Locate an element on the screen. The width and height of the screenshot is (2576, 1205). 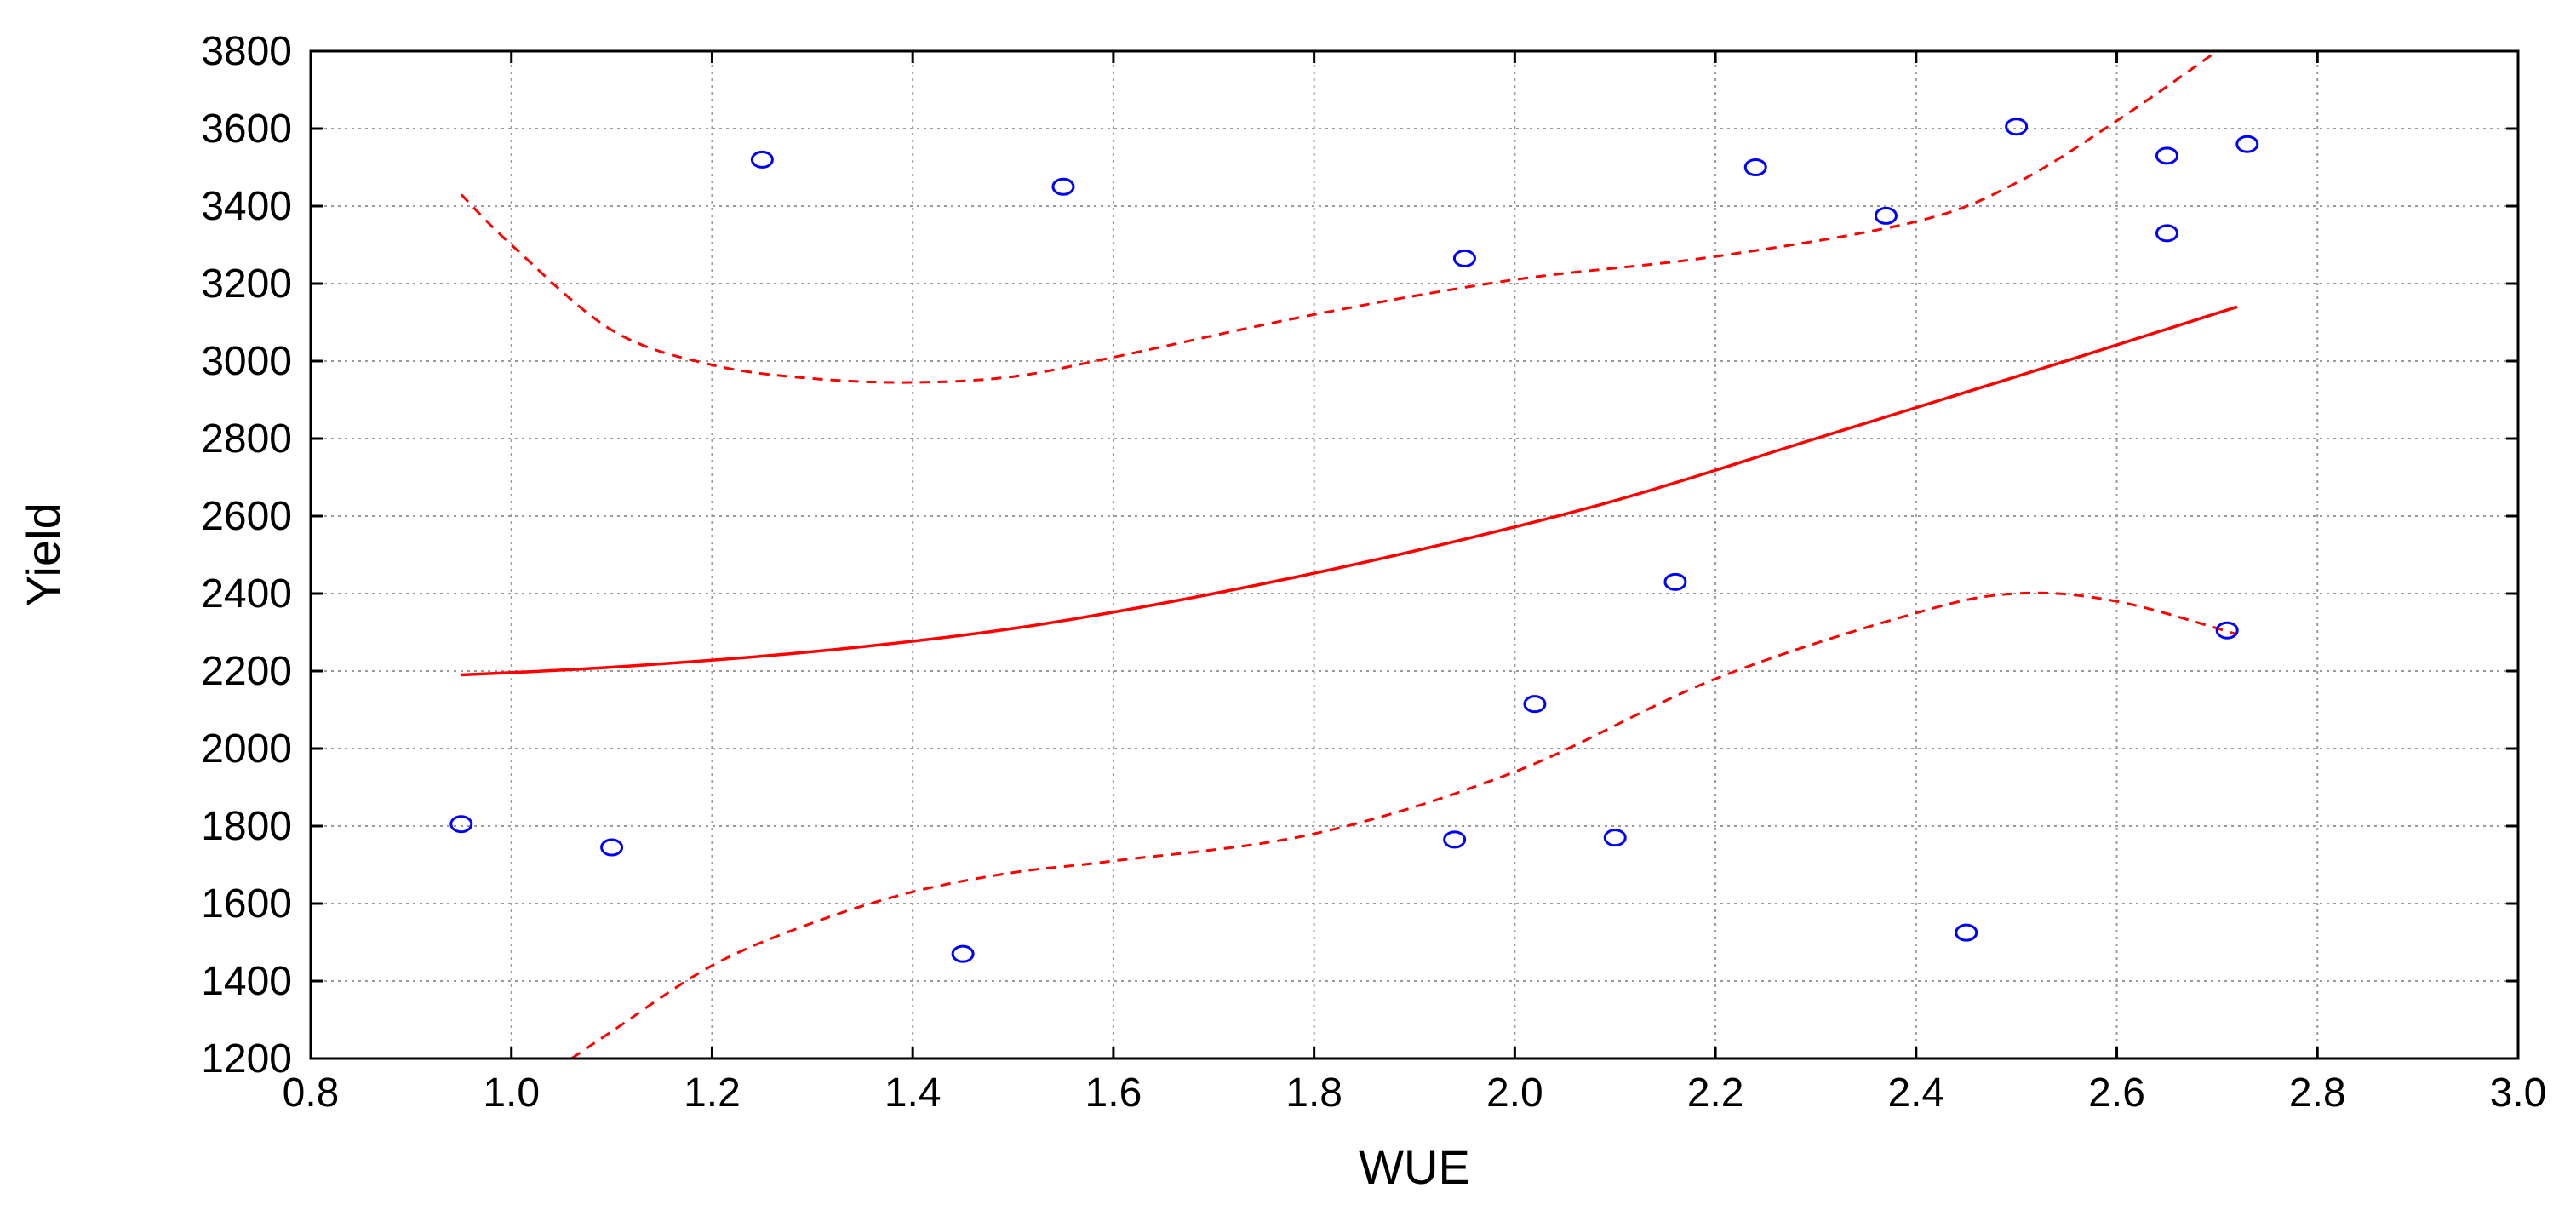
x-tick-label: 2.0 is located at coordinates (1514, 1093).